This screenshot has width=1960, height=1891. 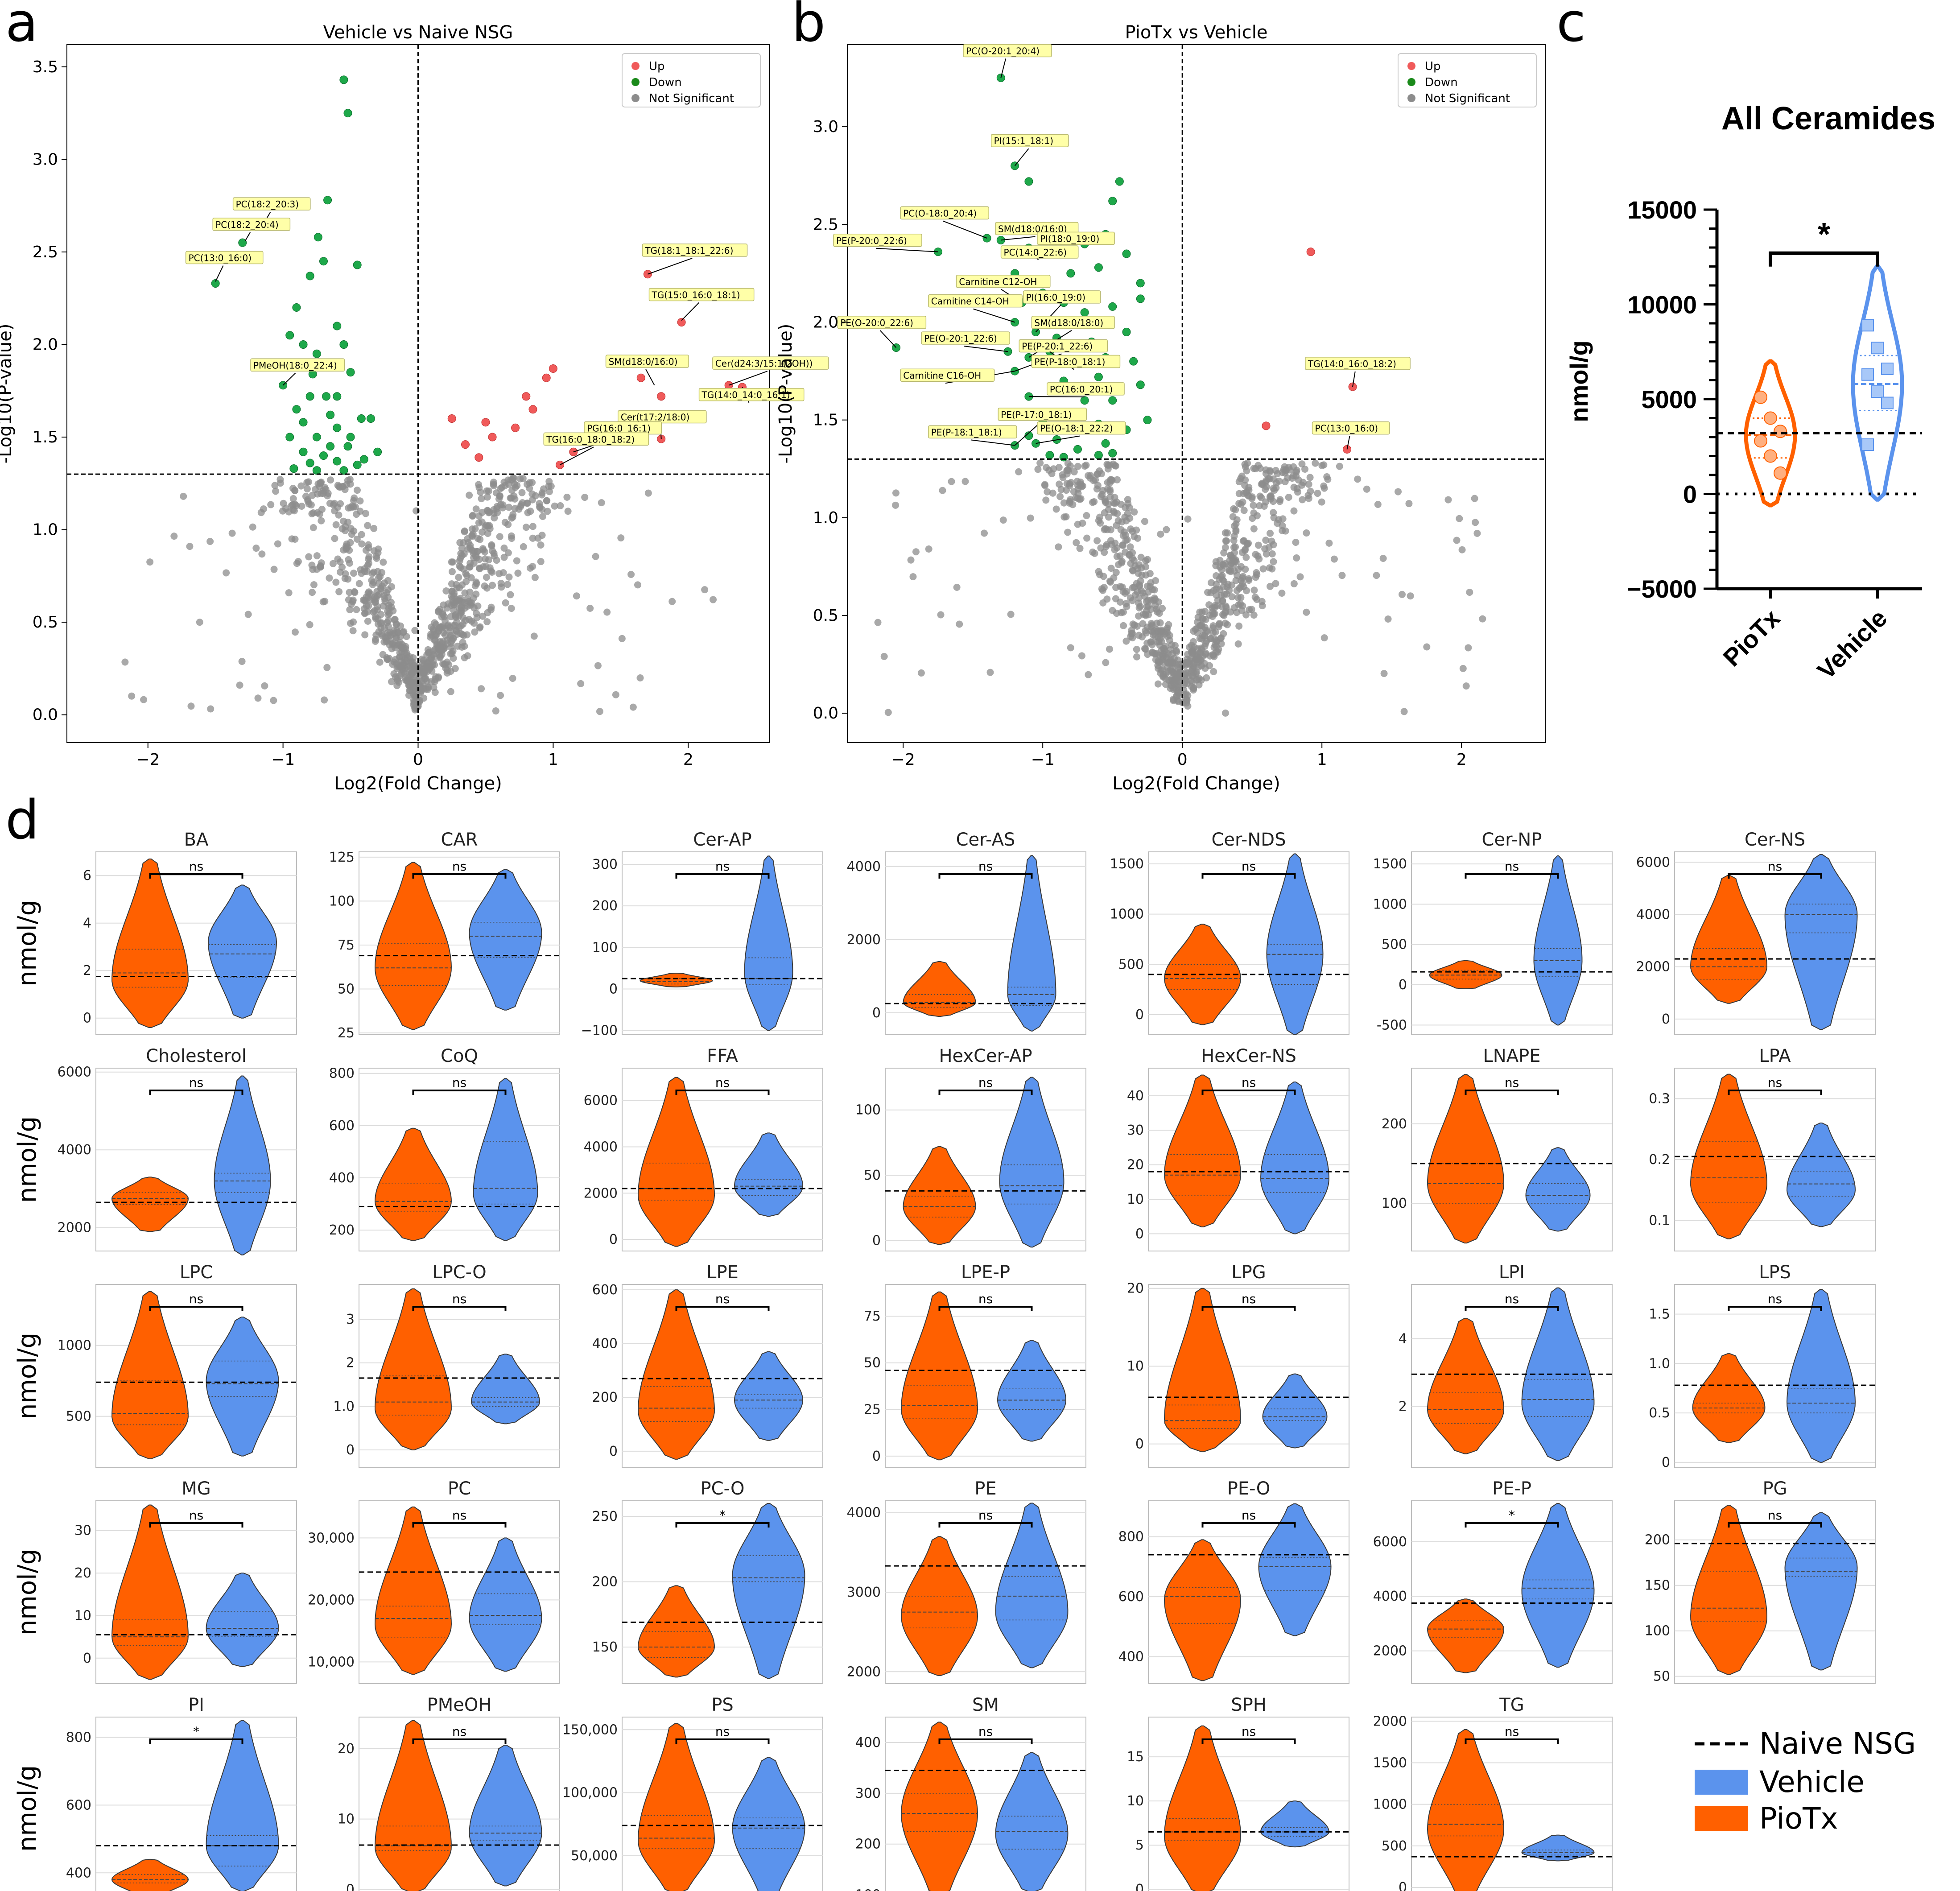 I want to click on legend-piotx-swatch, so click(x=1721, y=1819).